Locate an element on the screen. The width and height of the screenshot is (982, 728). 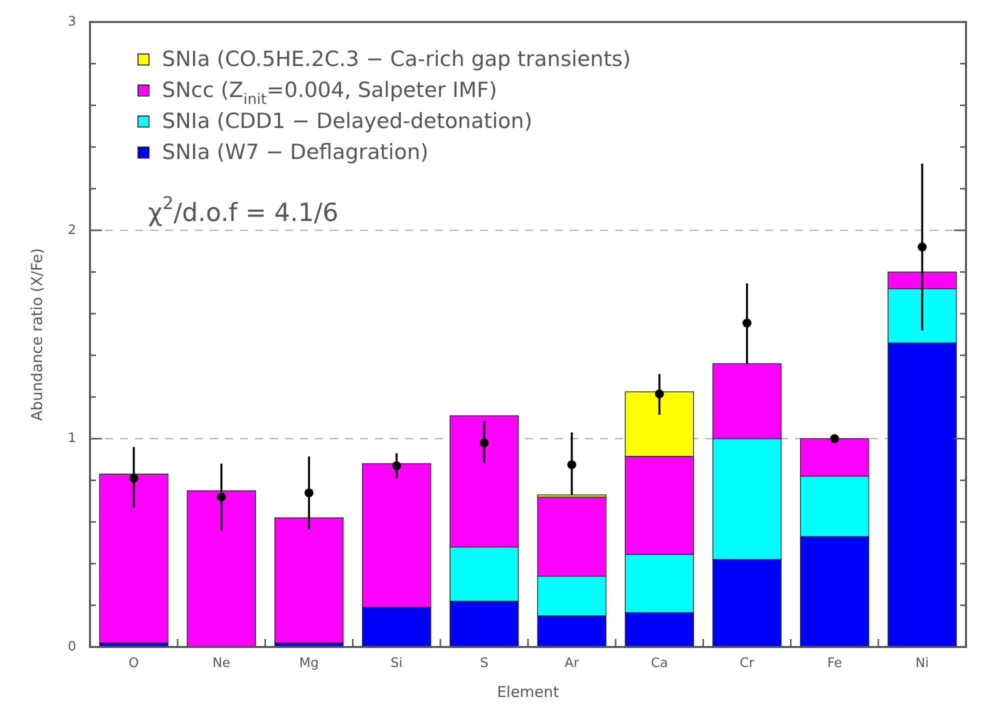
x-tick-label: Ni is located at coordinates (922, 663).